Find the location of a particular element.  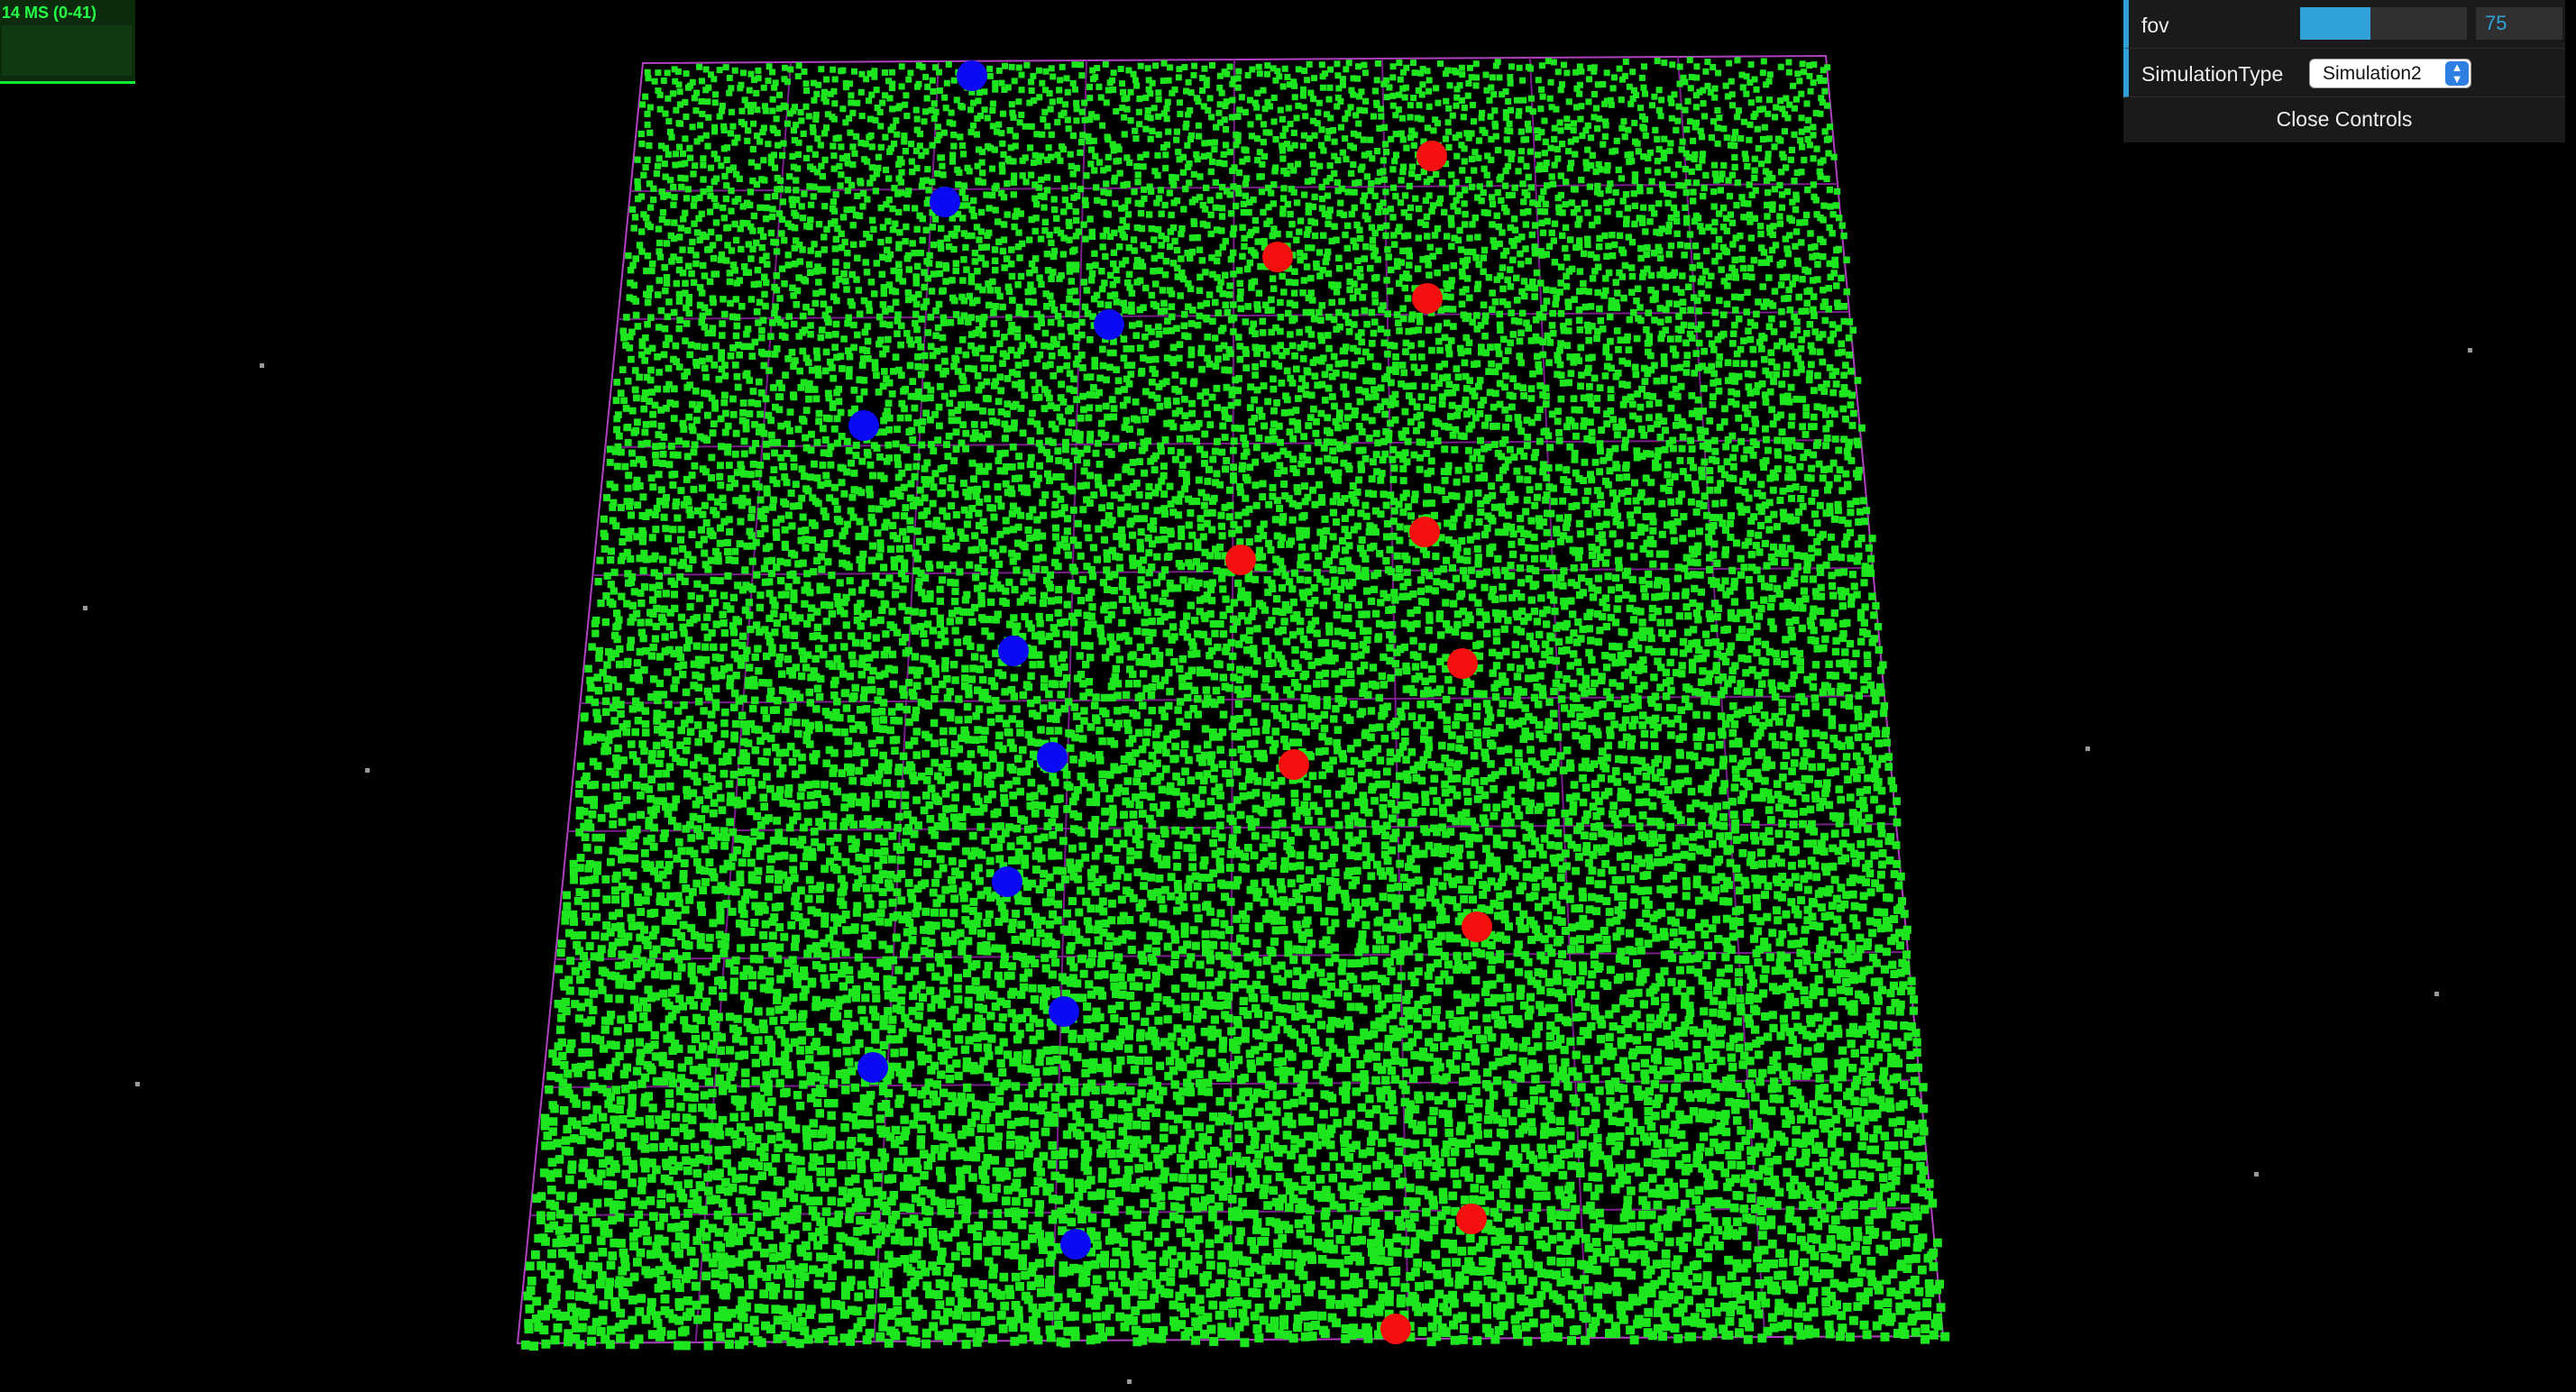

fov-slider-fill is located at coordinates (2335, 23).